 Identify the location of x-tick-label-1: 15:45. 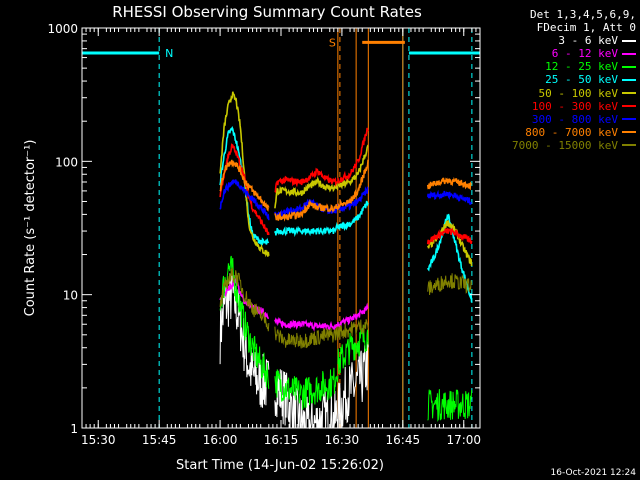
(159, 440).